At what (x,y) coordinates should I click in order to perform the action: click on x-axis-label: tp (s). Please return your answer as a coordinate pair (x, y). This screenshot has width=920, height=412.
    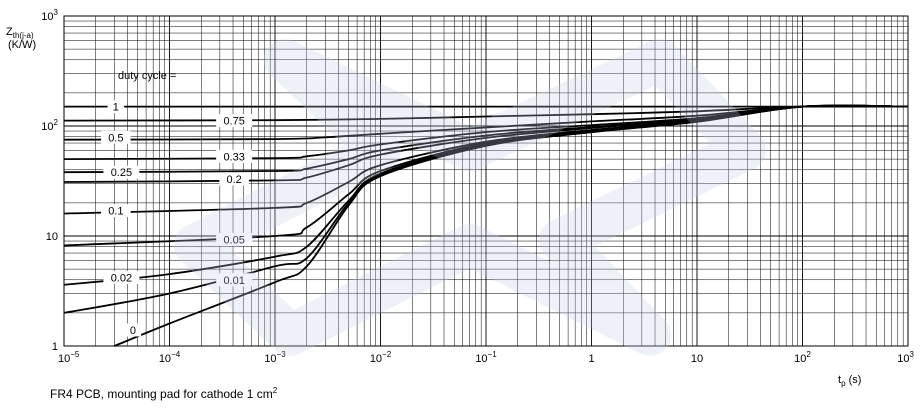
    Looking at the image, I should click on (849, 381).